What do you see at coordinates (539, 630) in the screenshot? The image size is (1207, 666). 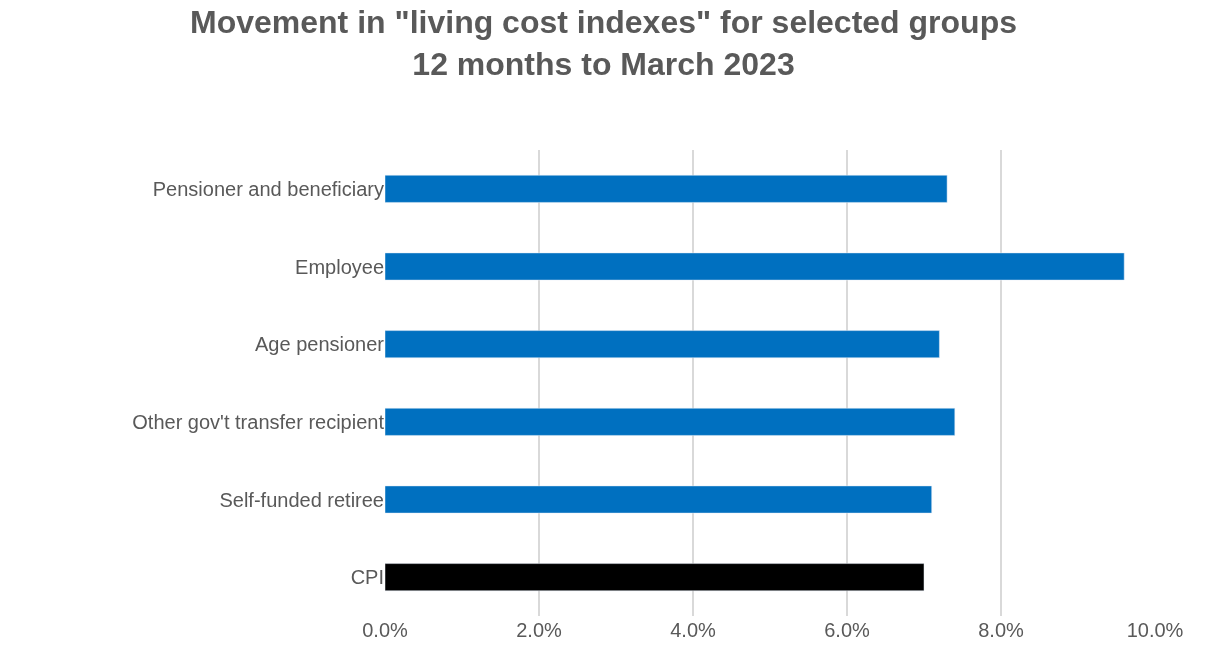 I see `x-tick-label: 2.0%` at bounding box center [539, 630].